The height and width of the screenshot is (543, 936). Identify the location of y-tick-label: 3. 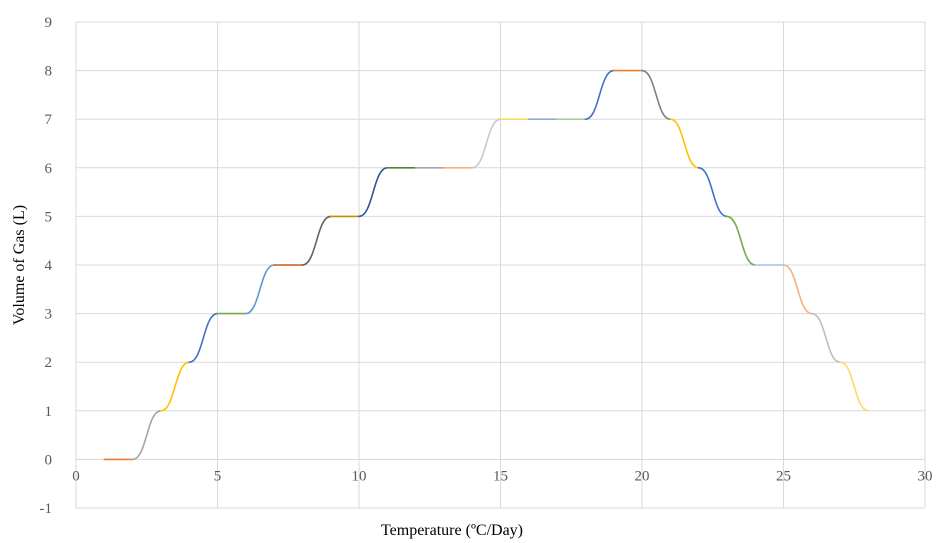
(49, 315).